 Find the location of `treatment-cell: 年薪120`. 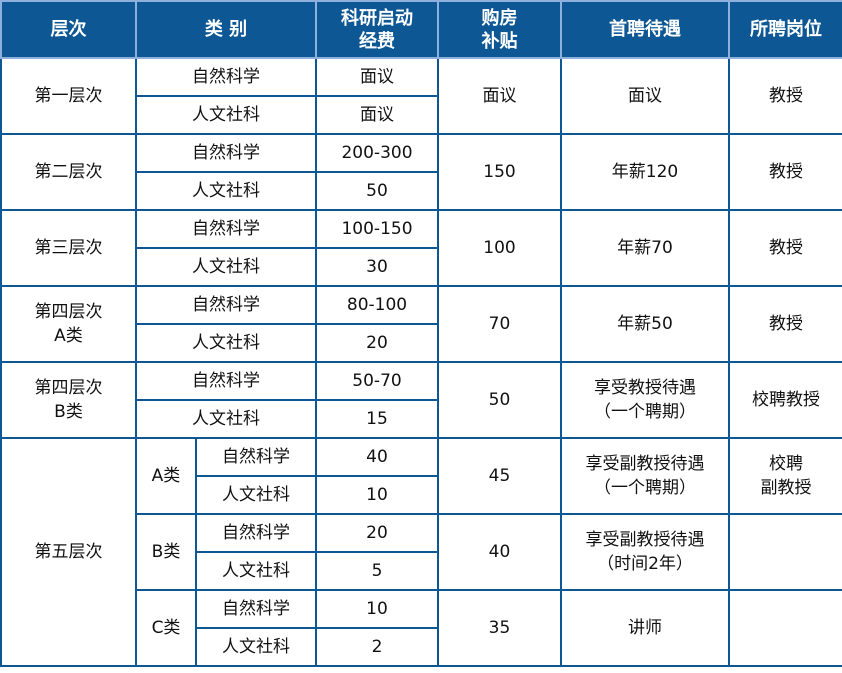

treatment-cell: 年薪120 is located at coordinates (645, 172).